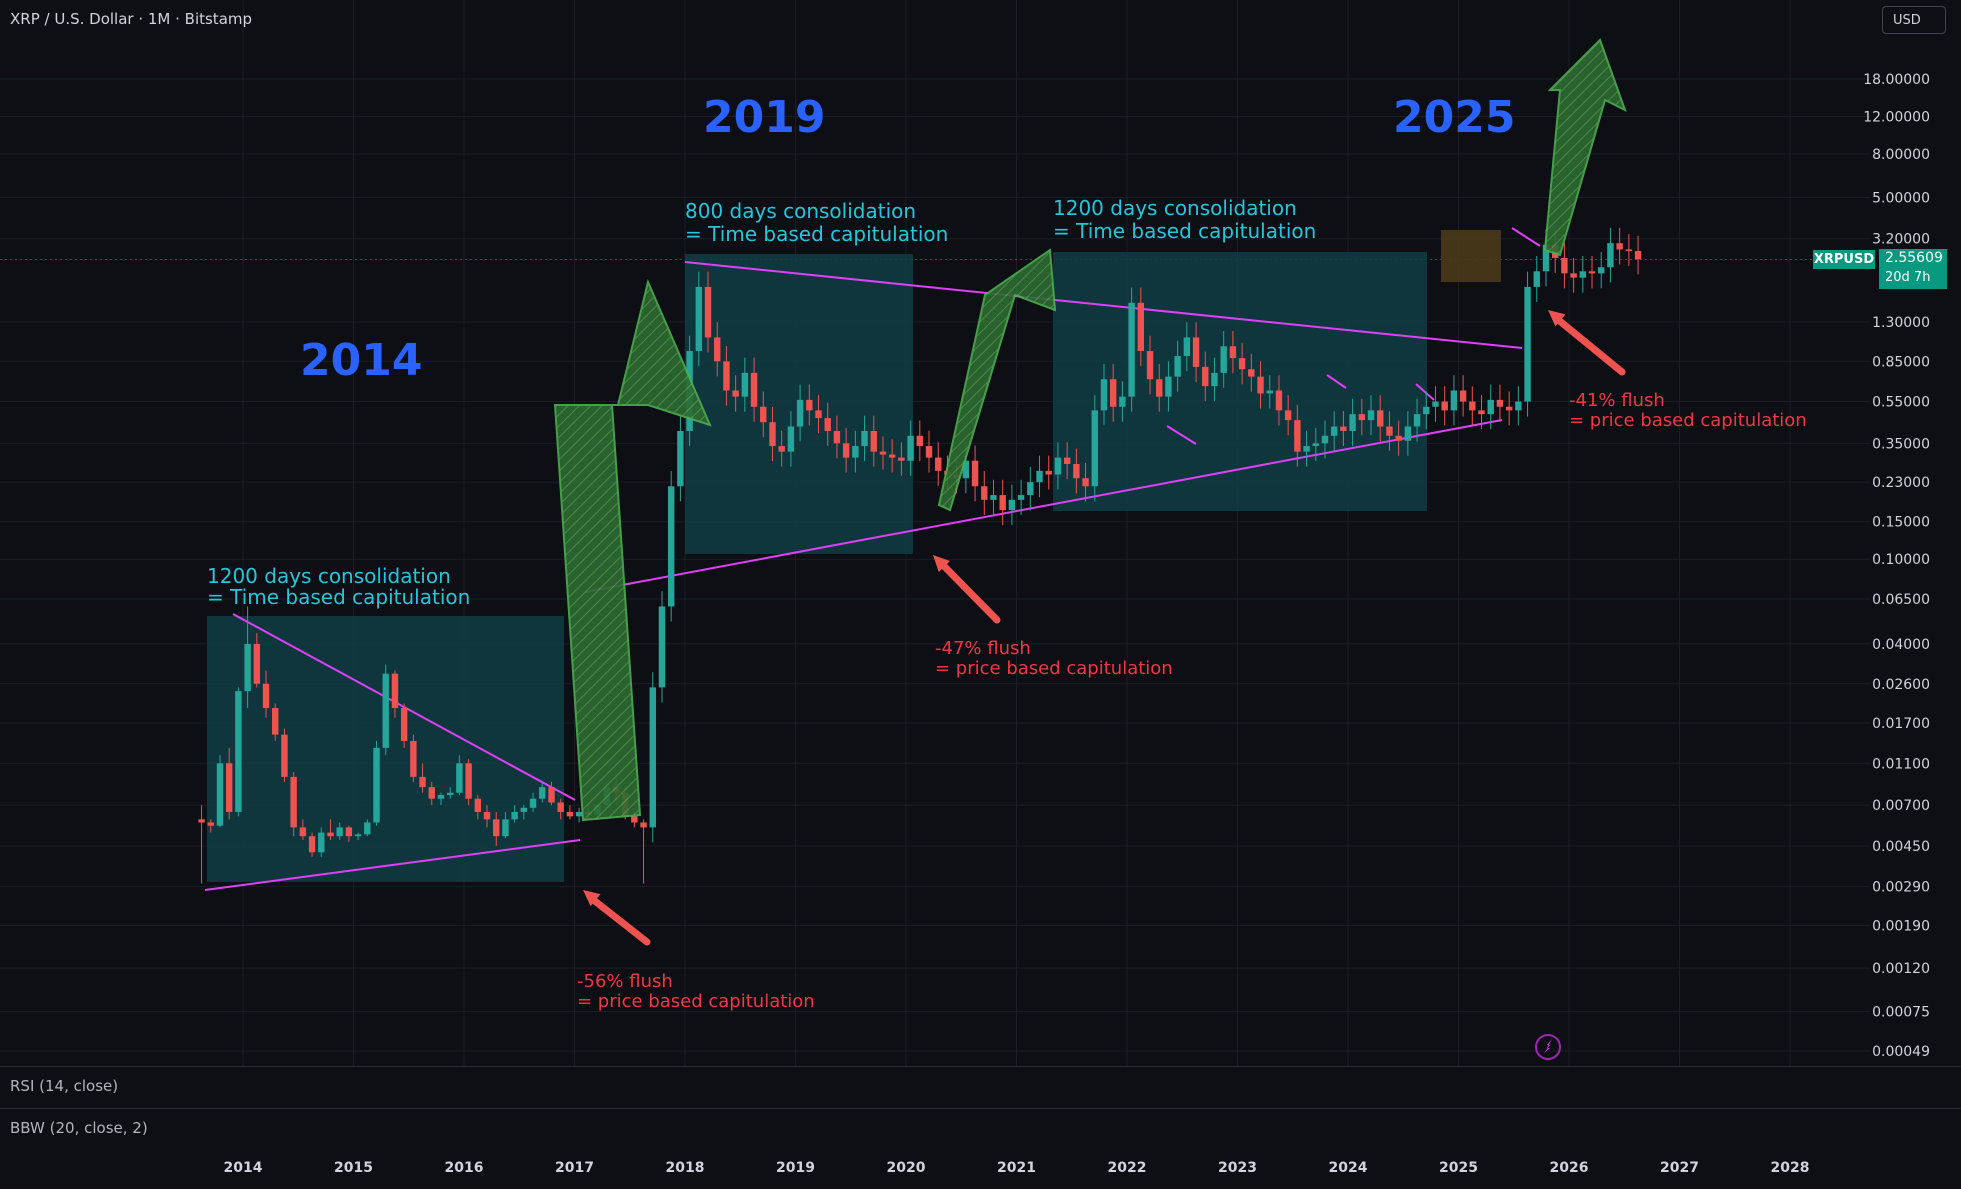 Image resolution: width=1961 pixels, height=1189 pixels. What do you see at coordinates (131, 19) in the screenshot?
I see `symbol-title: XRP / U.S. Dollar · 1M · Bitstamp` at bounding box center [131, 19].